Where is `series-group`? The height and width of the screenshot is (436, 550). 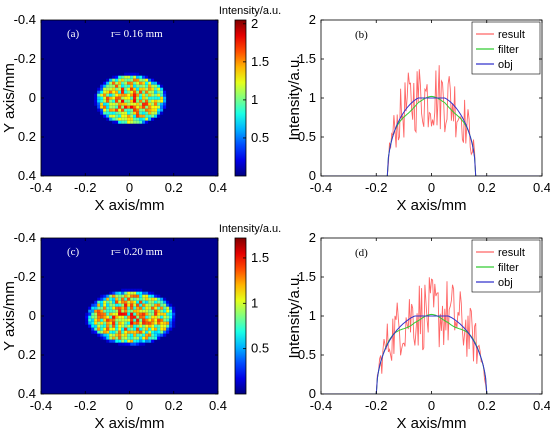
series-group is located at coordinates (431, 120).